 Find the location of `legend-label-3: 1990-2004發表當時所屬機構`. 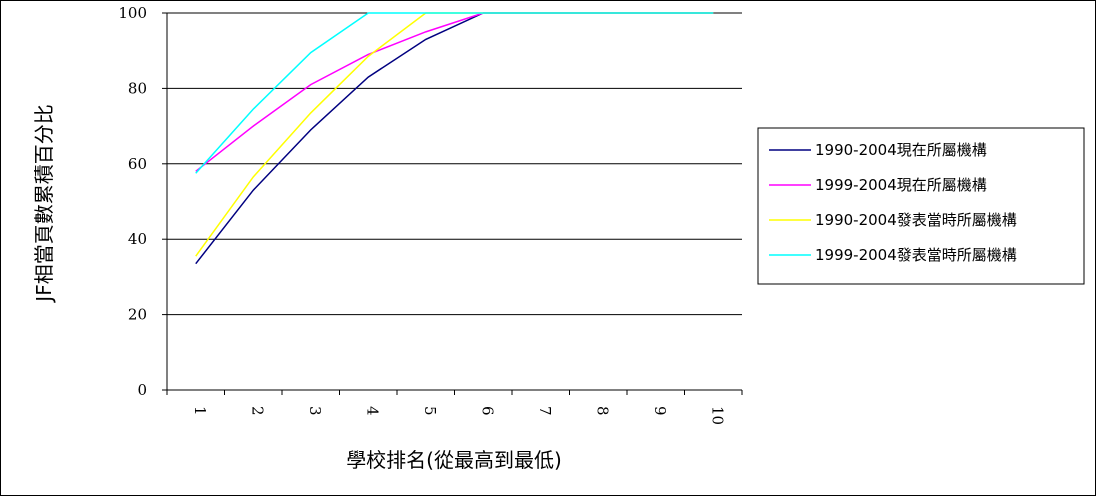

legend-label-3: 1990-2004發表當時所屬機構 is located at coordinates (916, 220).